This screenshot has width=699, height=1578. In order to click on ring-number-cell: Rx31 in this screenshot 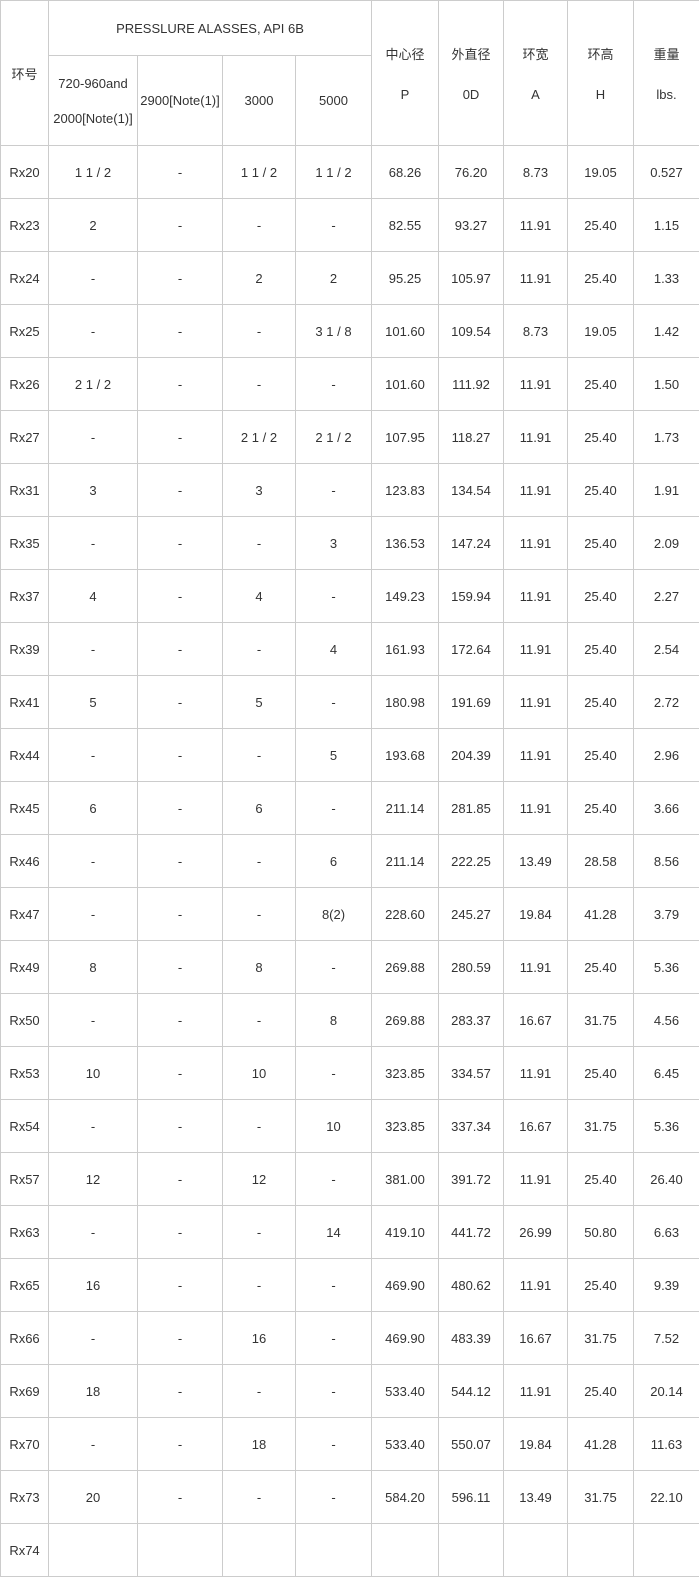, I will do `click(24, 490)`.